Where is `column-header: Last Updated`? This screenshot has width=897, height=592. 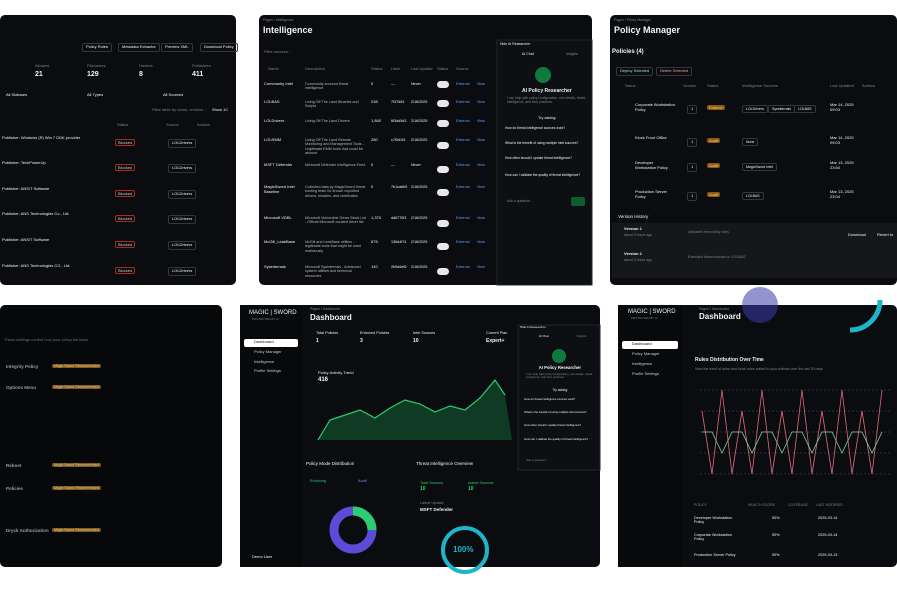
column-header: Last Updated is located at coordinates (842, 85).